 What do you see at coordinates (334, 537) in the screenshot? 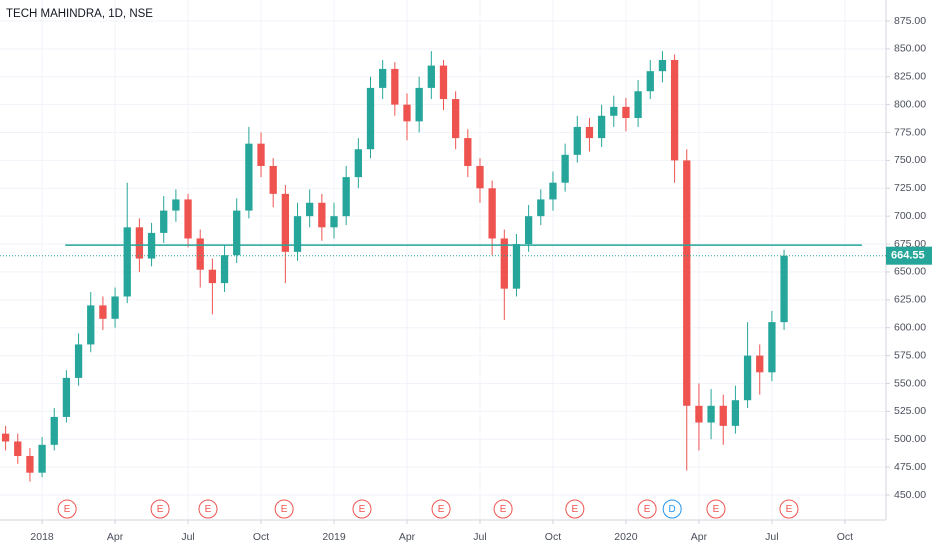
I see `x-tick-label: 2019` at bounding box center [334, 537].